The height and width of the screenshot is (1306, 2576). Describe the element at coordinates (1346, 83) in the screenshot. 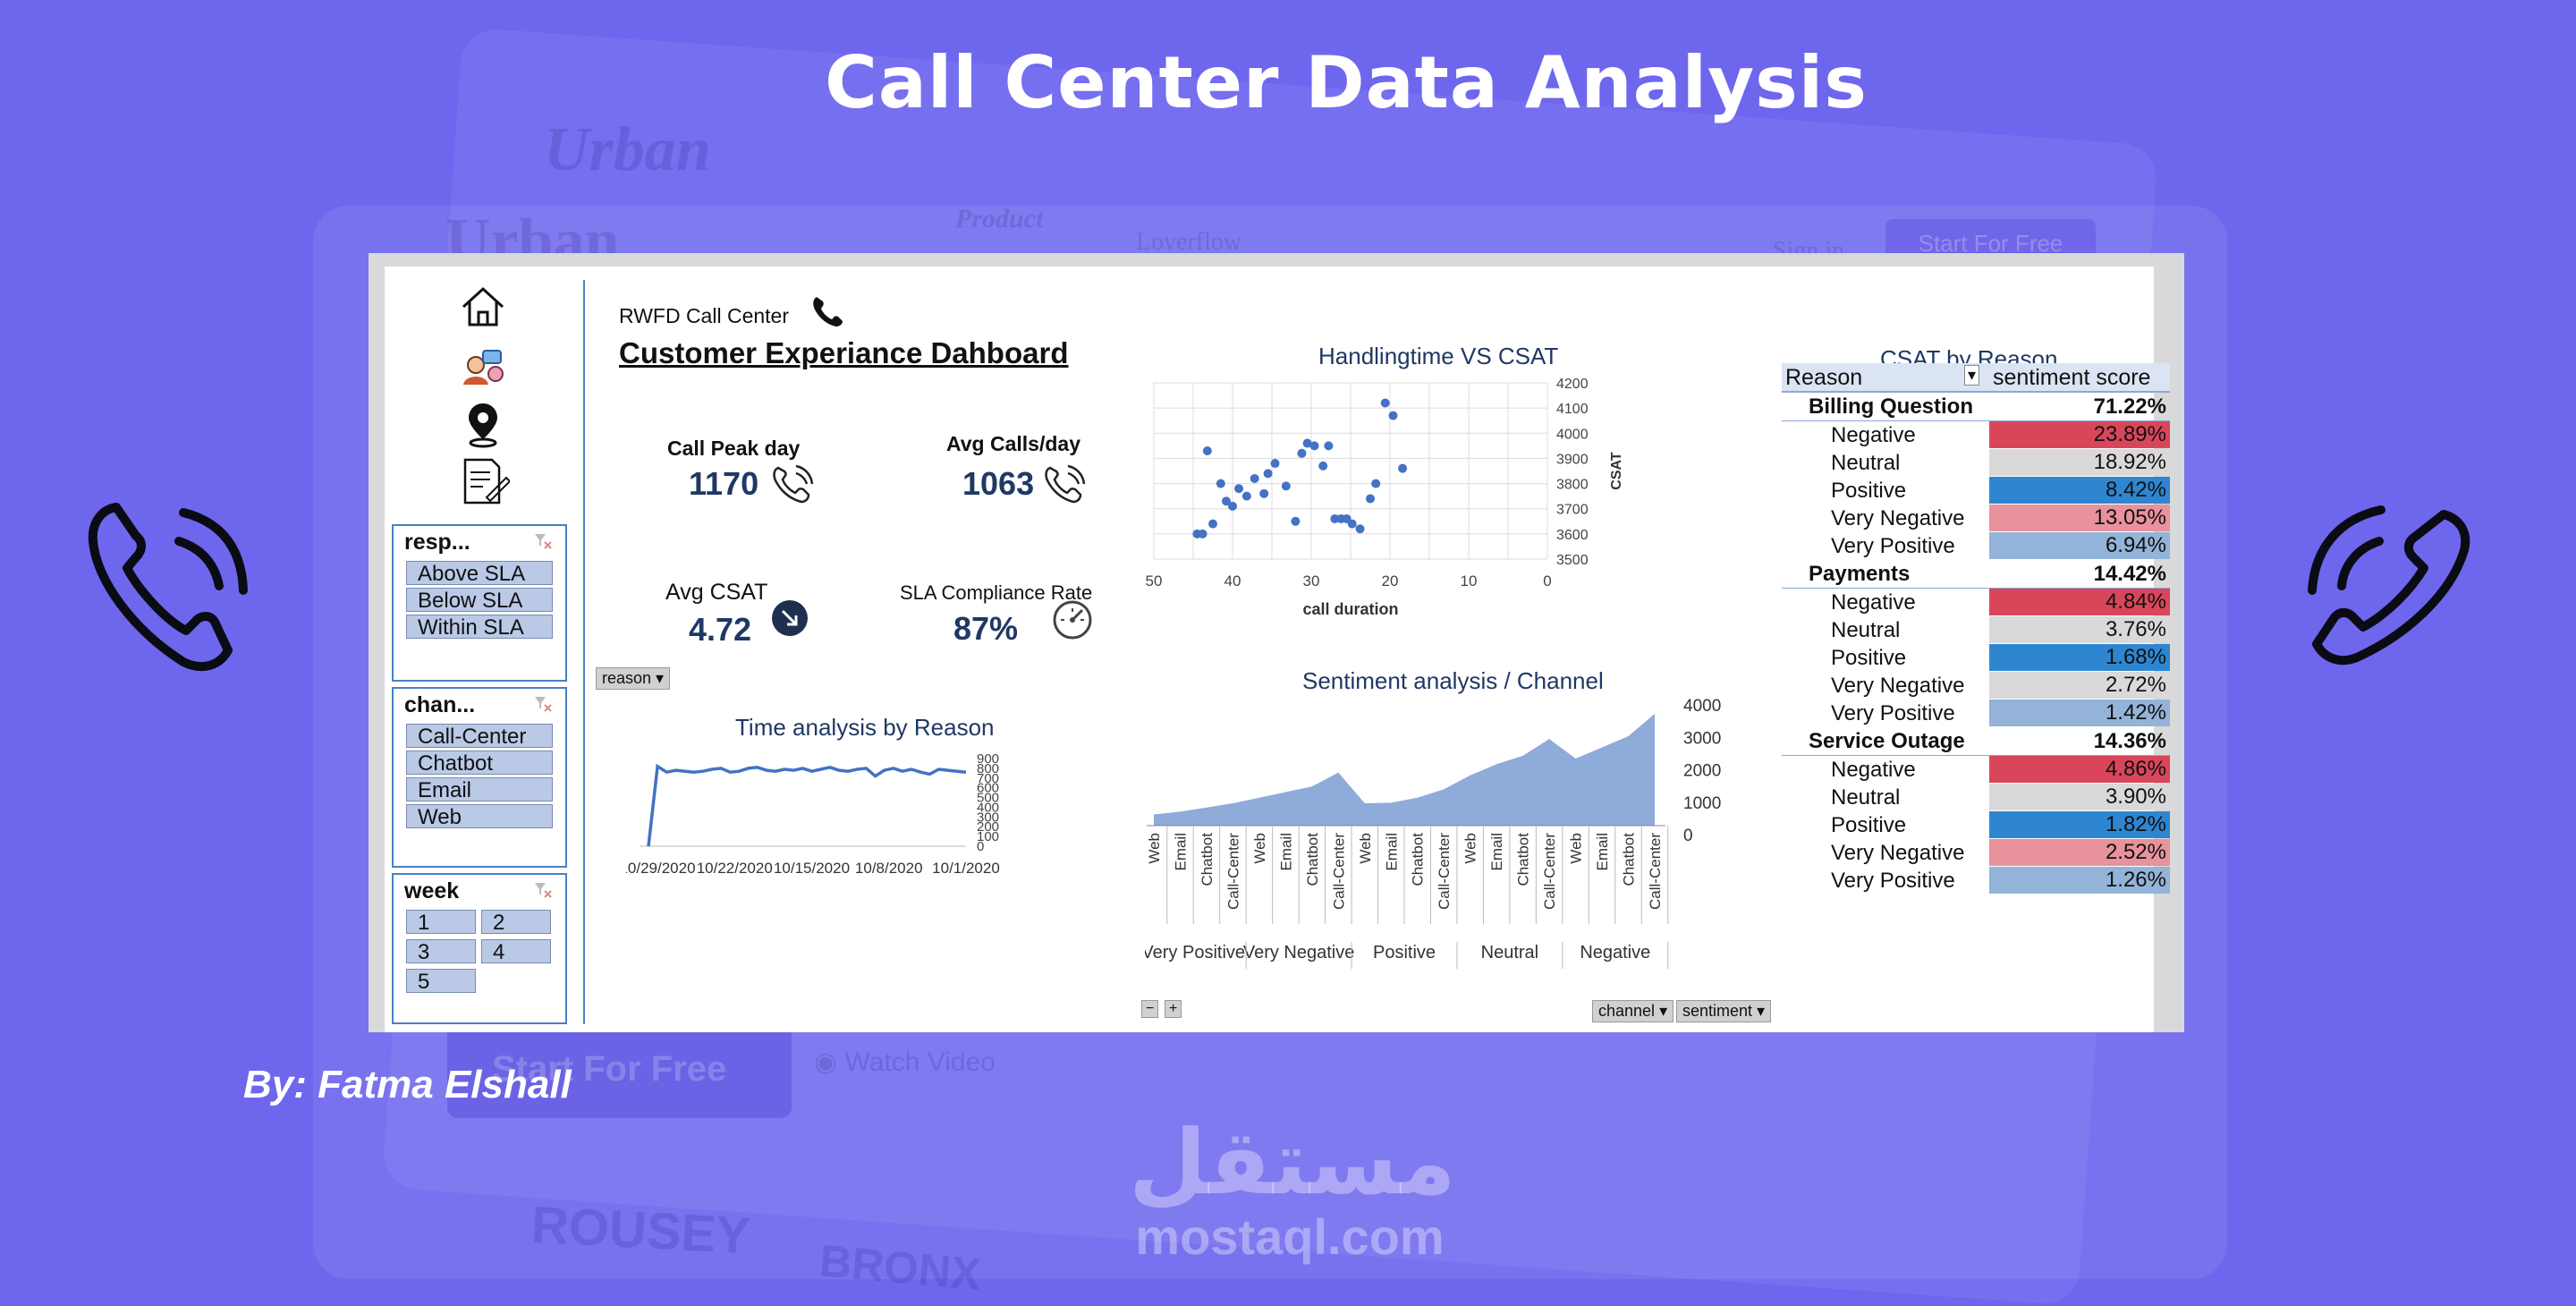

I see `page-title: Call Center Data Analysis` at that location.